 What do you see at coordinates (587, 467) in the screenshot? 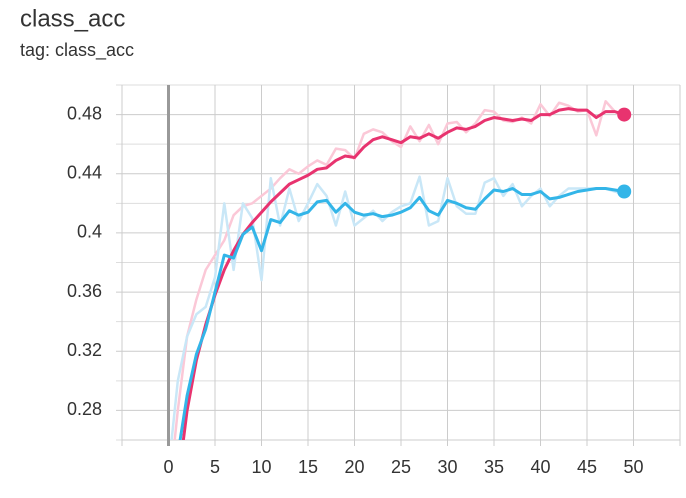
I see `x-tick-label: 45` at bounding box center [587, 467].